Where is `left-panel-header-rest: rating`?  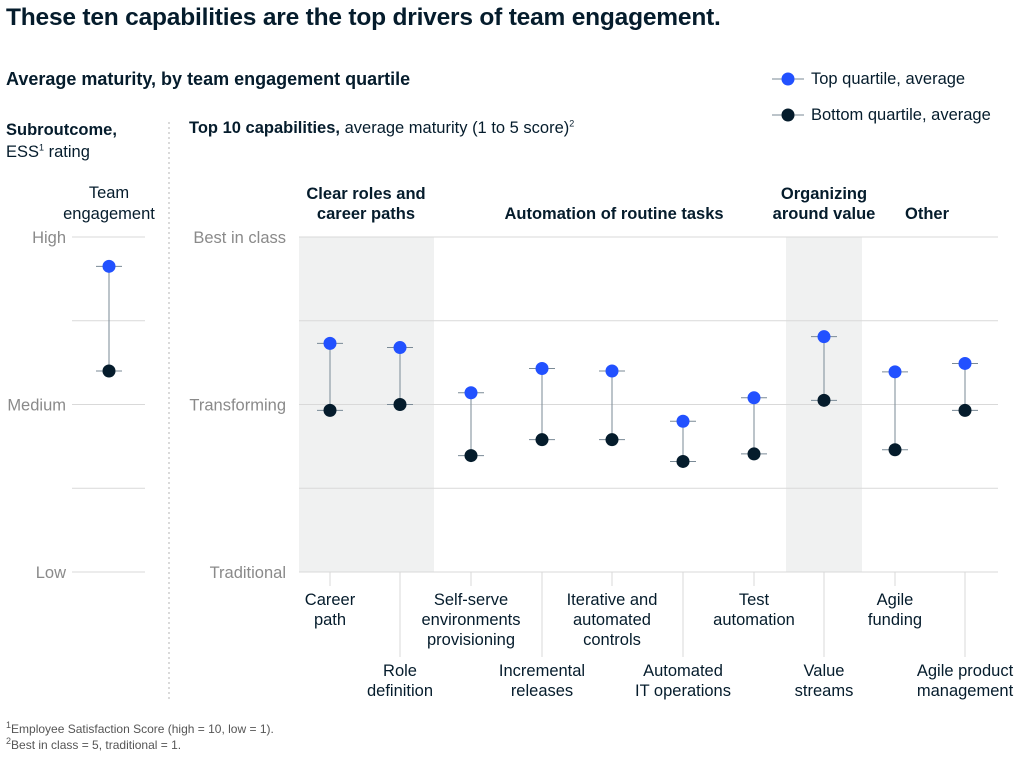
left-panel-header-rest: rating is located at coordinates (69, 152).